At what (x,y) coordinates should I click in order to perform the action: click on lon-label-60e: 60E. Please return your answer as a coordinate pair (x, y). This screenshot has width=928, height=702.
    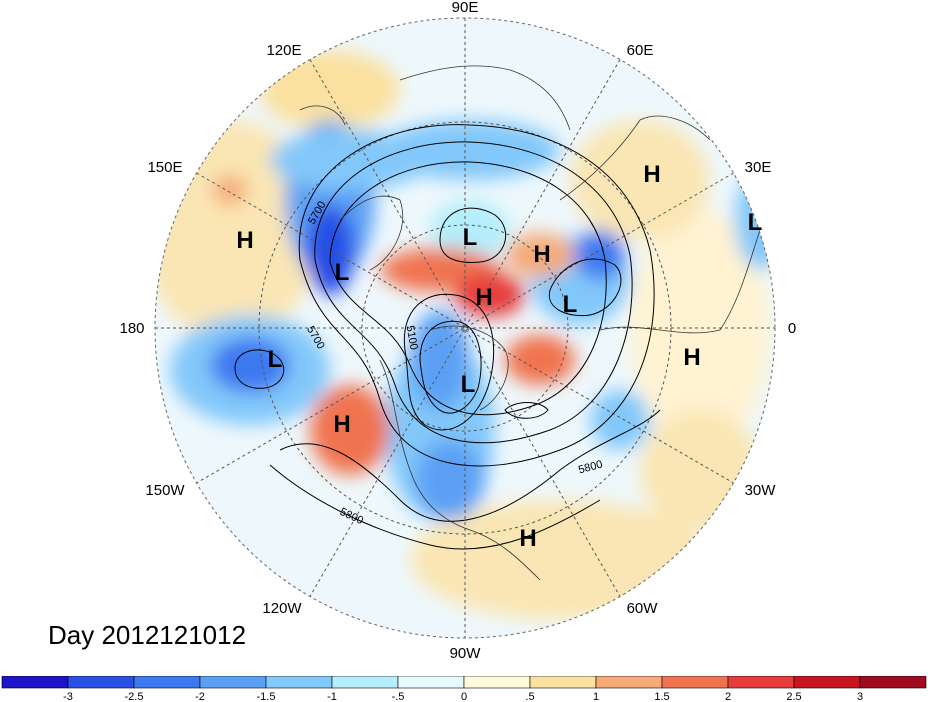
    Looking at the image, I should click on (640, 50).